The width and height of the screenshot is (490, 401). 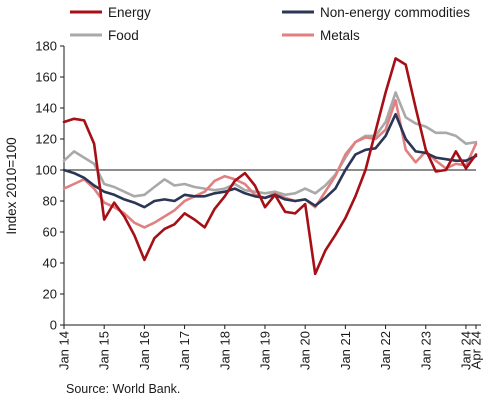 I want to click on source-note: Source: World Bank., so click(x=123, y=389).